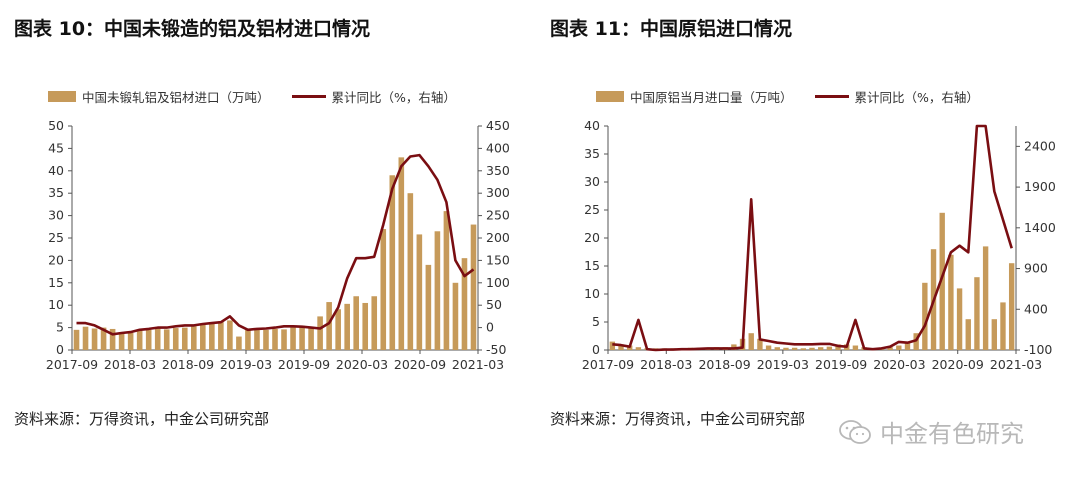 The width and height of the screenshot is (1080, 480). What do you see at coordinates (142, 419) in the screenshot?
I see `left-source-note: 资料来源：万得资讯，中金公司研究部` at bounding box center [142, 419].